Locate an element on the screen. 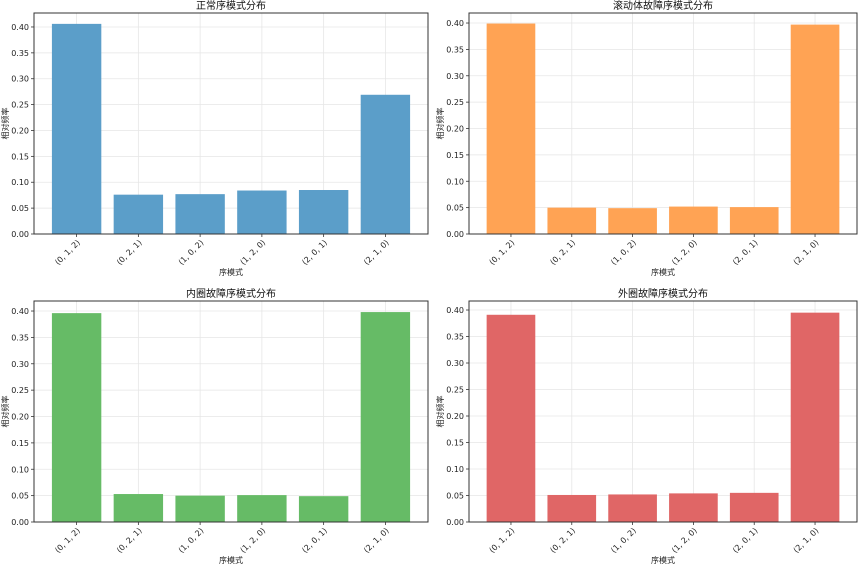  chart-title: 正常序模式分布 is located at coordinates (231, 6).